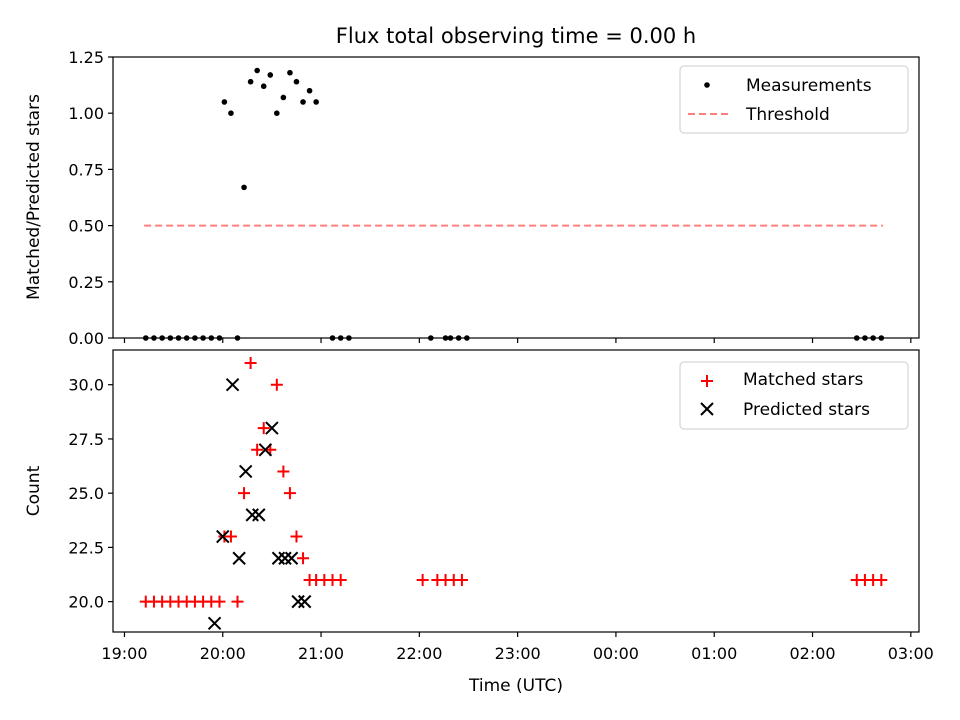  Describe the element at coordinates (516, 36) in the screenshot. I see `chart-title: Flux total observing time = 0.00 h` at that location.